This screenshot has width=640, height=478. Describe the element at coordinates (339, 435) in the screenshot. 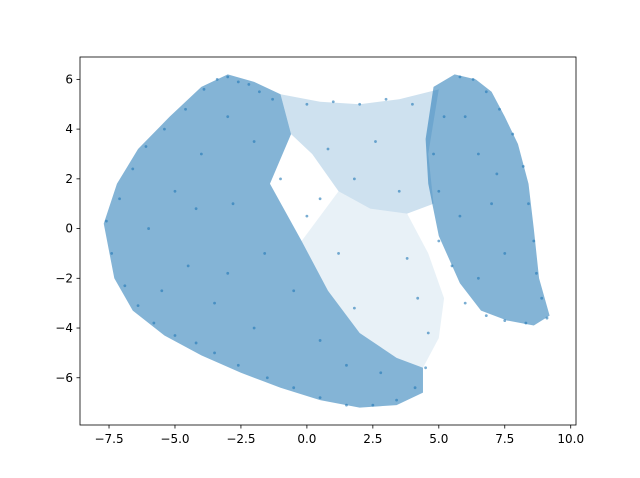

I see `x-axis: −7.5 −5.0 −2.5 0.0 2.5 5.0 7.5 10.0` at that location.